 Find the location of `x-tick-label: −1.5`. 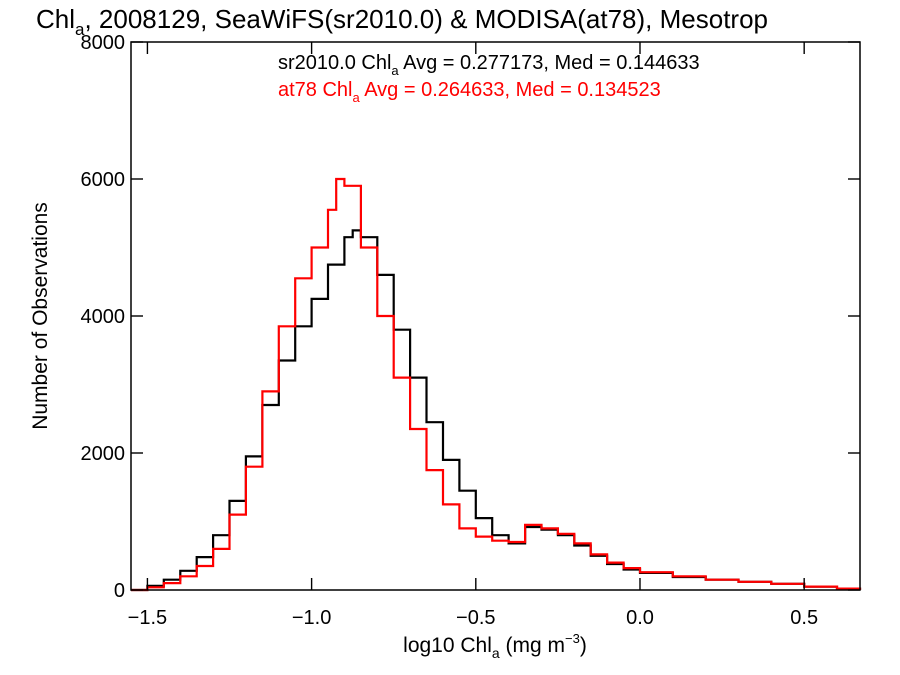

x-tick-label: −1.5 is located at coordinates (147, 618).